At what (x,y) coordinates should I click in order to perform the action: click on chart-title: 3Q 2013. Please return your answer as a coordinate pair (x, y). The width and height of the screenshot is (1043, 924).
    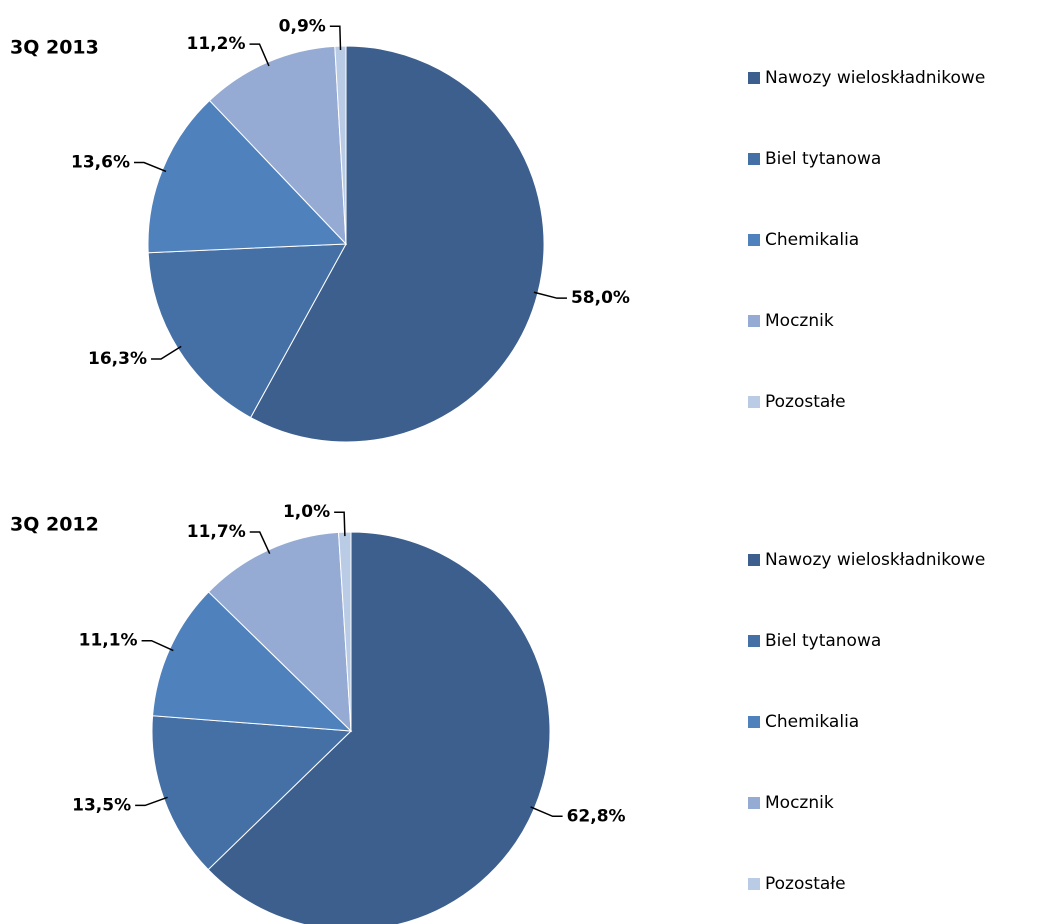
    Looking at the image, I should click on (54, 48).